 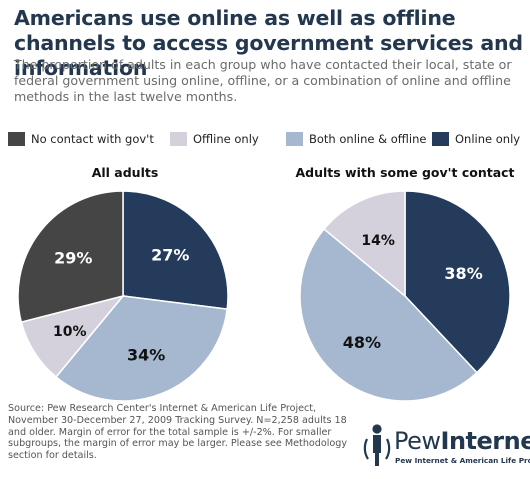 What do you see at coordinates (488, 139) in the screenshot?
I see `legend-label-online-only: Online only` at bounding box center [488, 139].